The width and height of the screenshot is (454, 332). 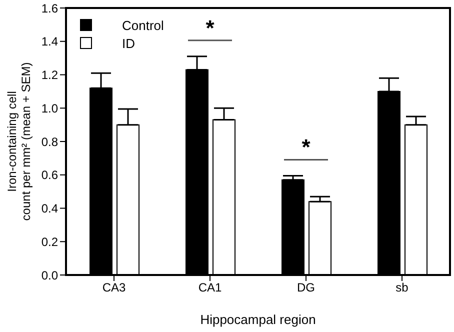 What do you see at coordinates (49, 41) in the screenshot?
I see `y-tick-label: 1.4` at bounding box center [49, 41].